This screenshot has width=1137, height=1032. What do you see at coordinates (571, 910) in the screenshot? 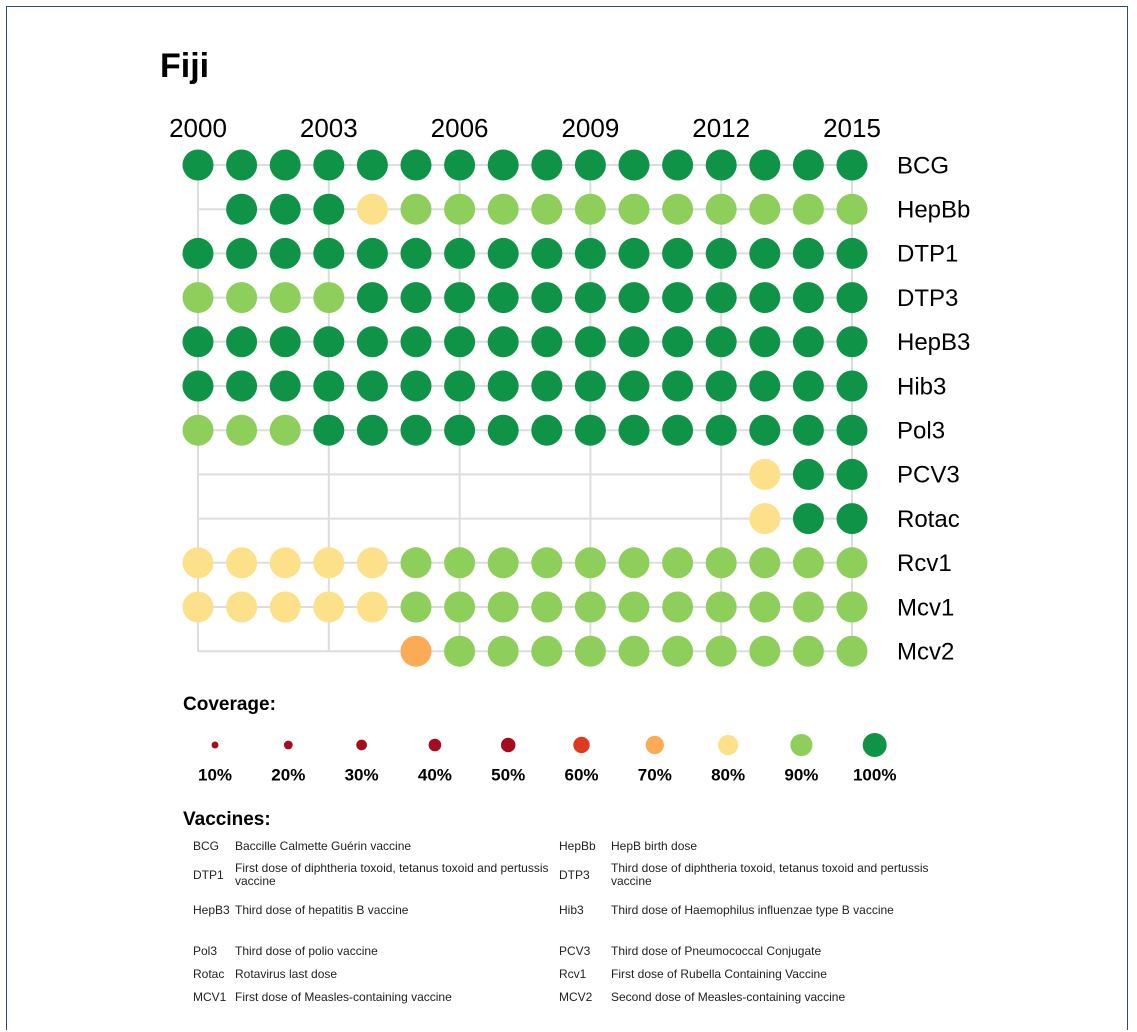
I see `glossary-code: Hib3` at bounding box center [571, 910].